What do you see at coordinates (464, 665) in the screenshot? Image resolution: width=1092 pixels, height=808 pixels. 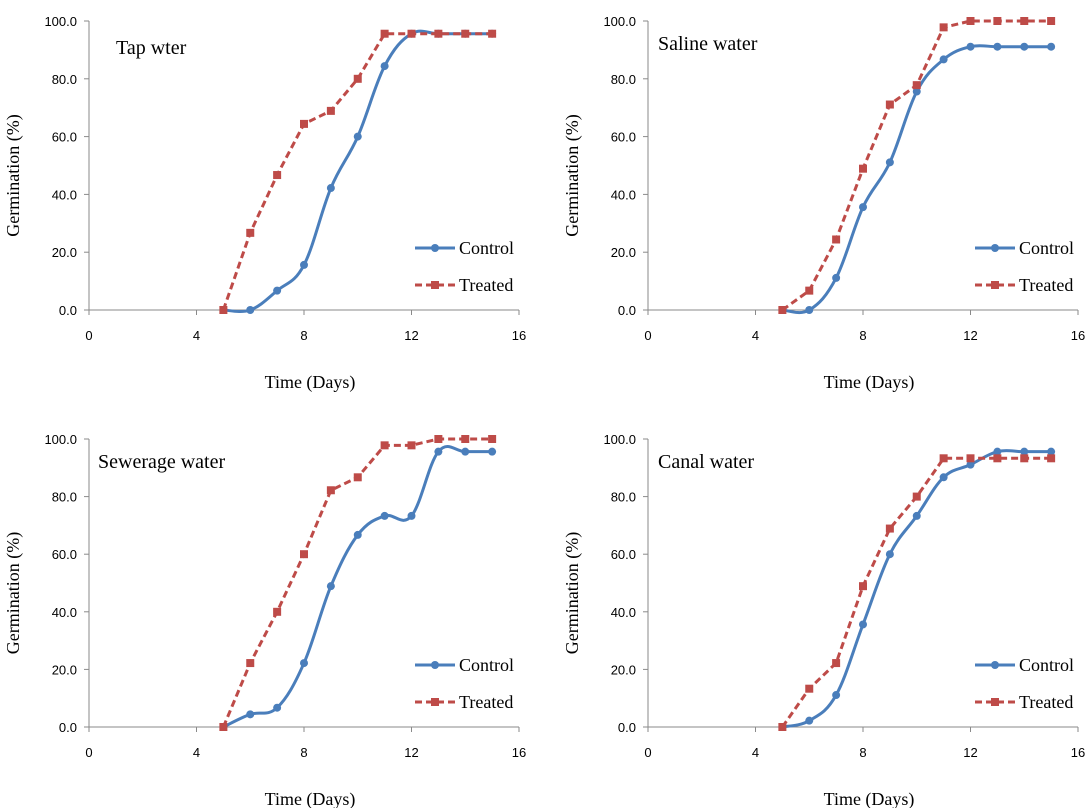 I see `legend-control: Control` at bounding box center [464, 665].